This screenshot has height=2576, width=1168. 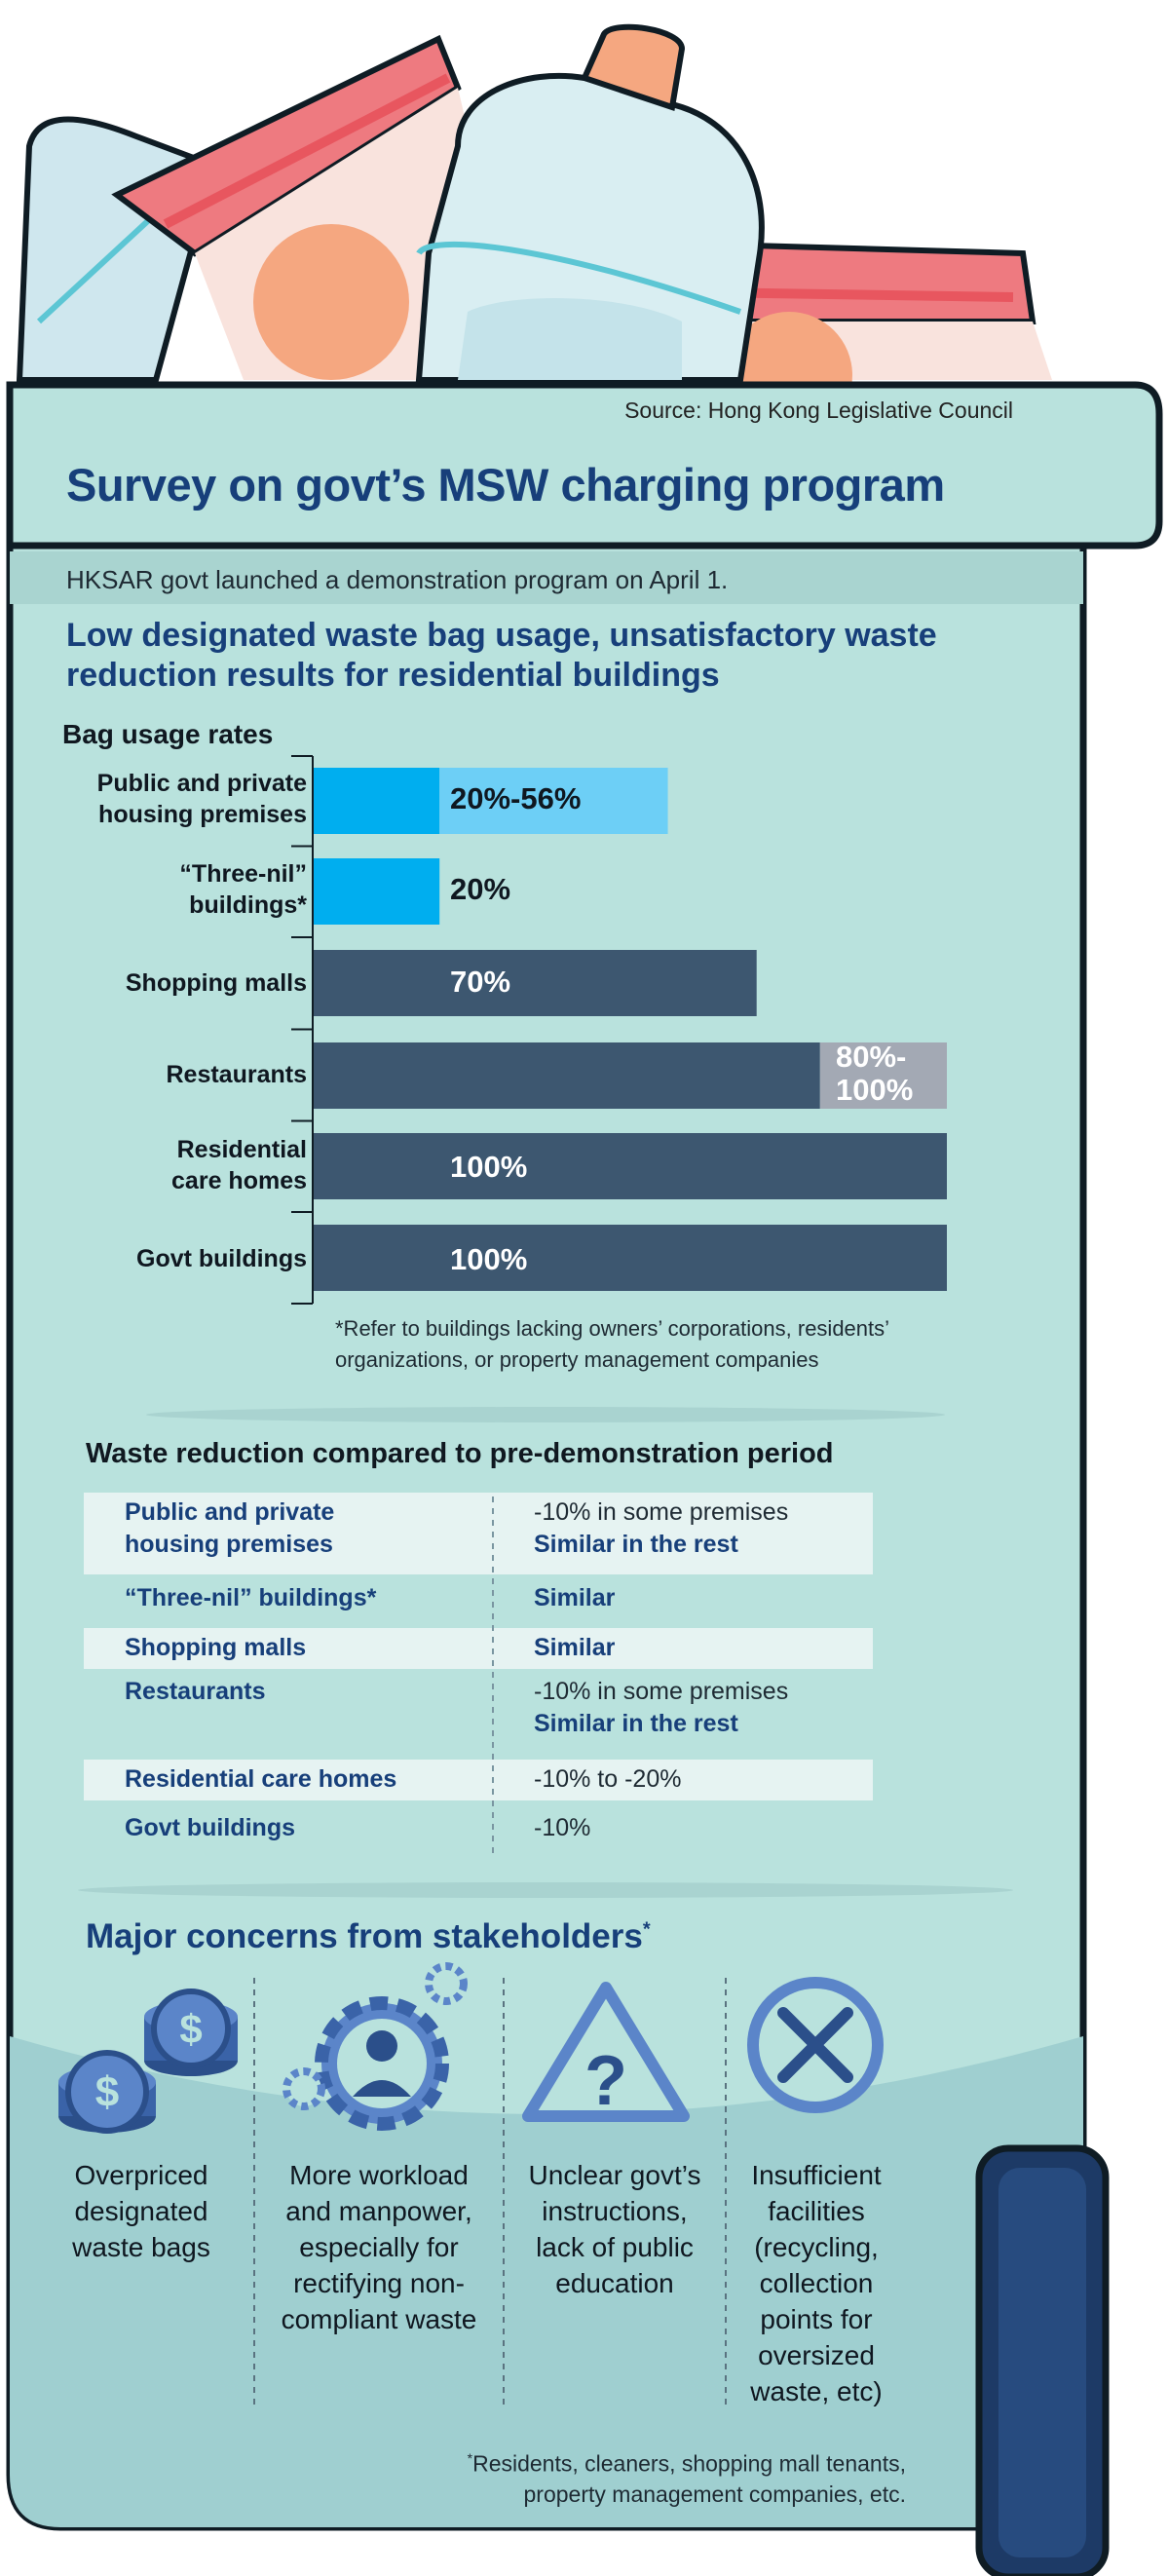 I want to click on concern-line: instructions,, so click(x=615, y=2211).